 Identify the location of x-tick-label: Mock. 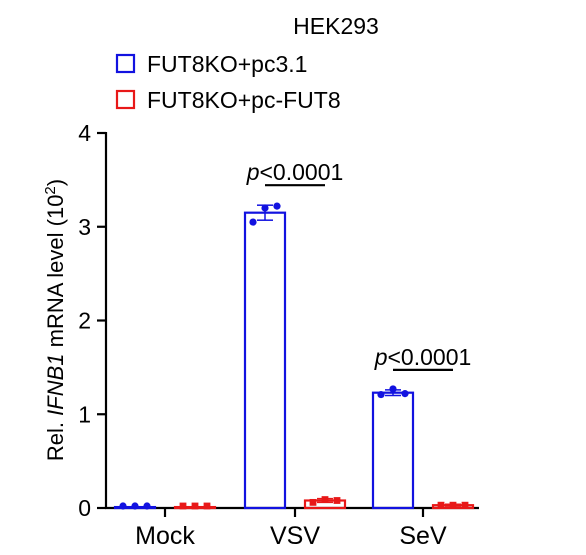
(165, 536).